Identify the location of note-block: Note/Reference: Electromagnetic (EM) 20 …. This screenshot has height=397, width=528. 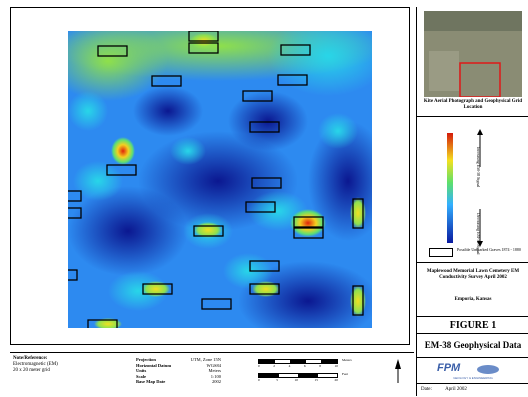
(35, 365).